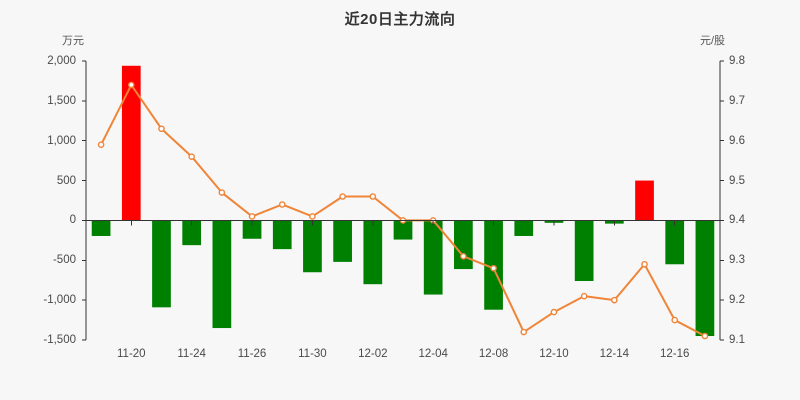  What do you see at coordinates (61, 100) in the screenshot?
I see `left-tick-label-1: 1,500` at bounding box center [61, 100].